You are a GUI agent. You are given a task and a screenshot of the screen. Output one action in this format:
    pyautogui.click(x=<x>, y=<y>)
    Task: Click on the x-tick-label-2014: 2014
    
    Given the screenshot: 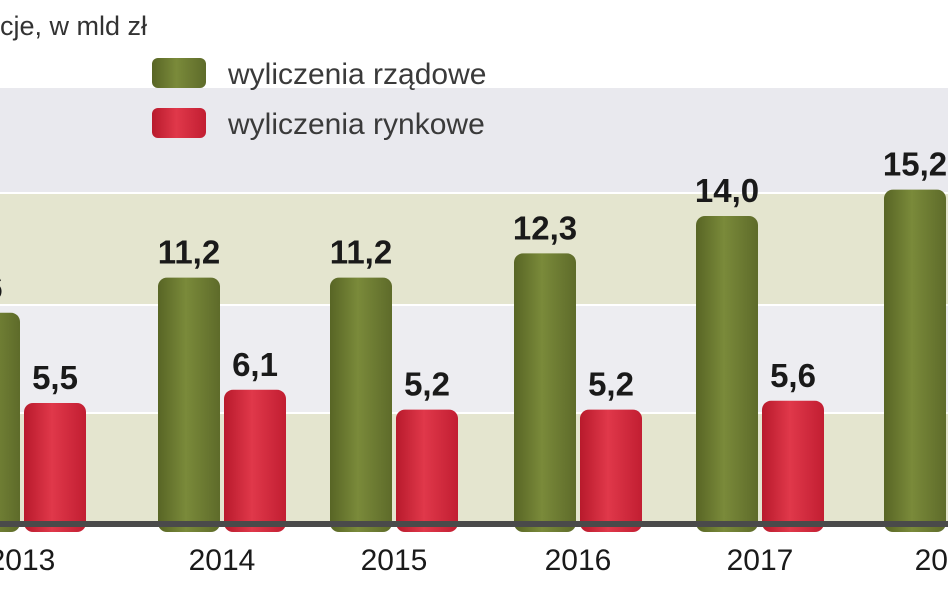 What is the action you would take?
    pyautogui.click(x=222, y=560)
    